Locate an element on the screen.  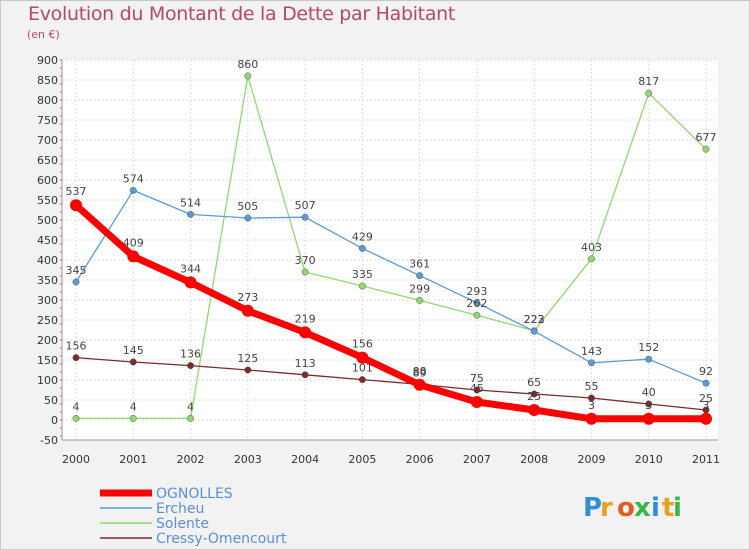
data-label: 409 is located at coordinates (133, 242).